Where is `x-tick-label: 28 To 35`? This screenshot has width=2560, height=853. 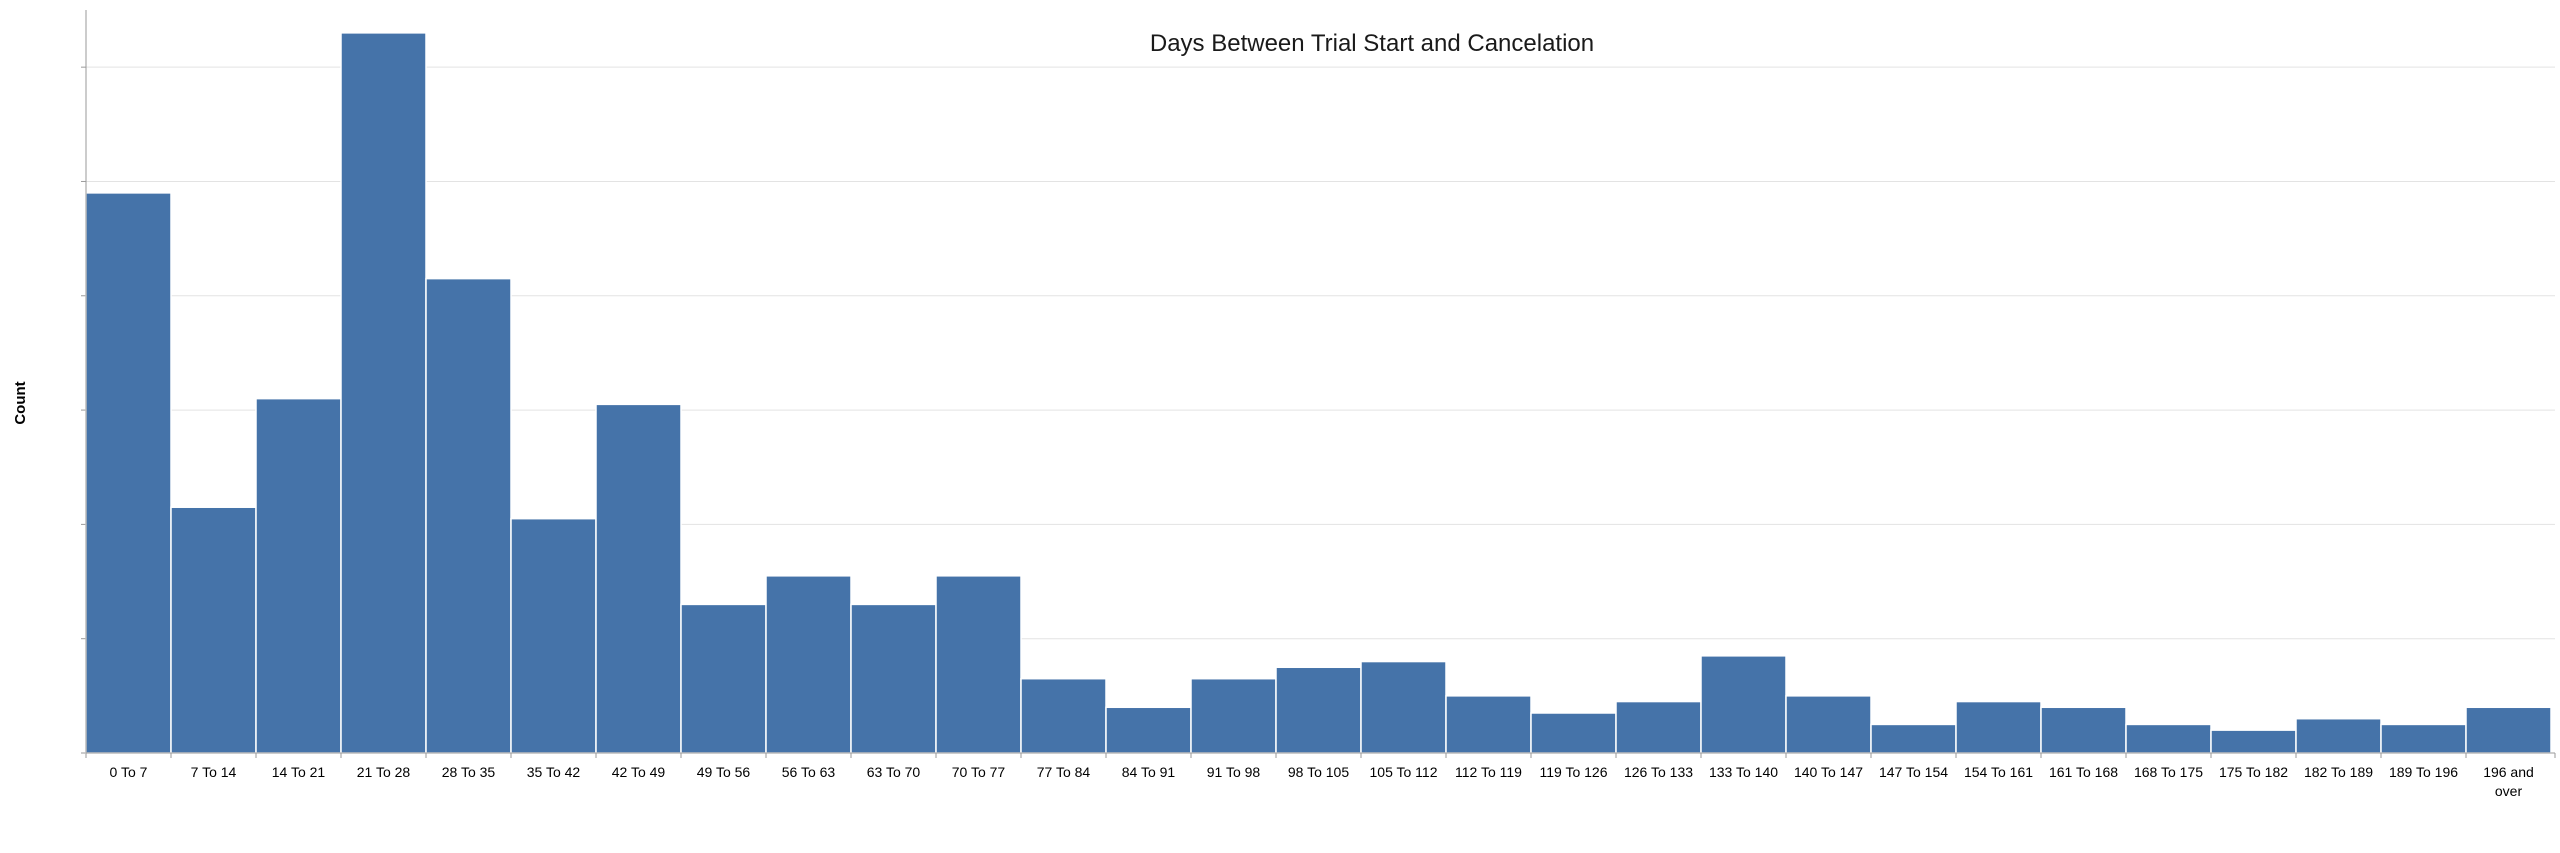 x-tick-label: 28 To 35 is located at coordinates (469, 772).